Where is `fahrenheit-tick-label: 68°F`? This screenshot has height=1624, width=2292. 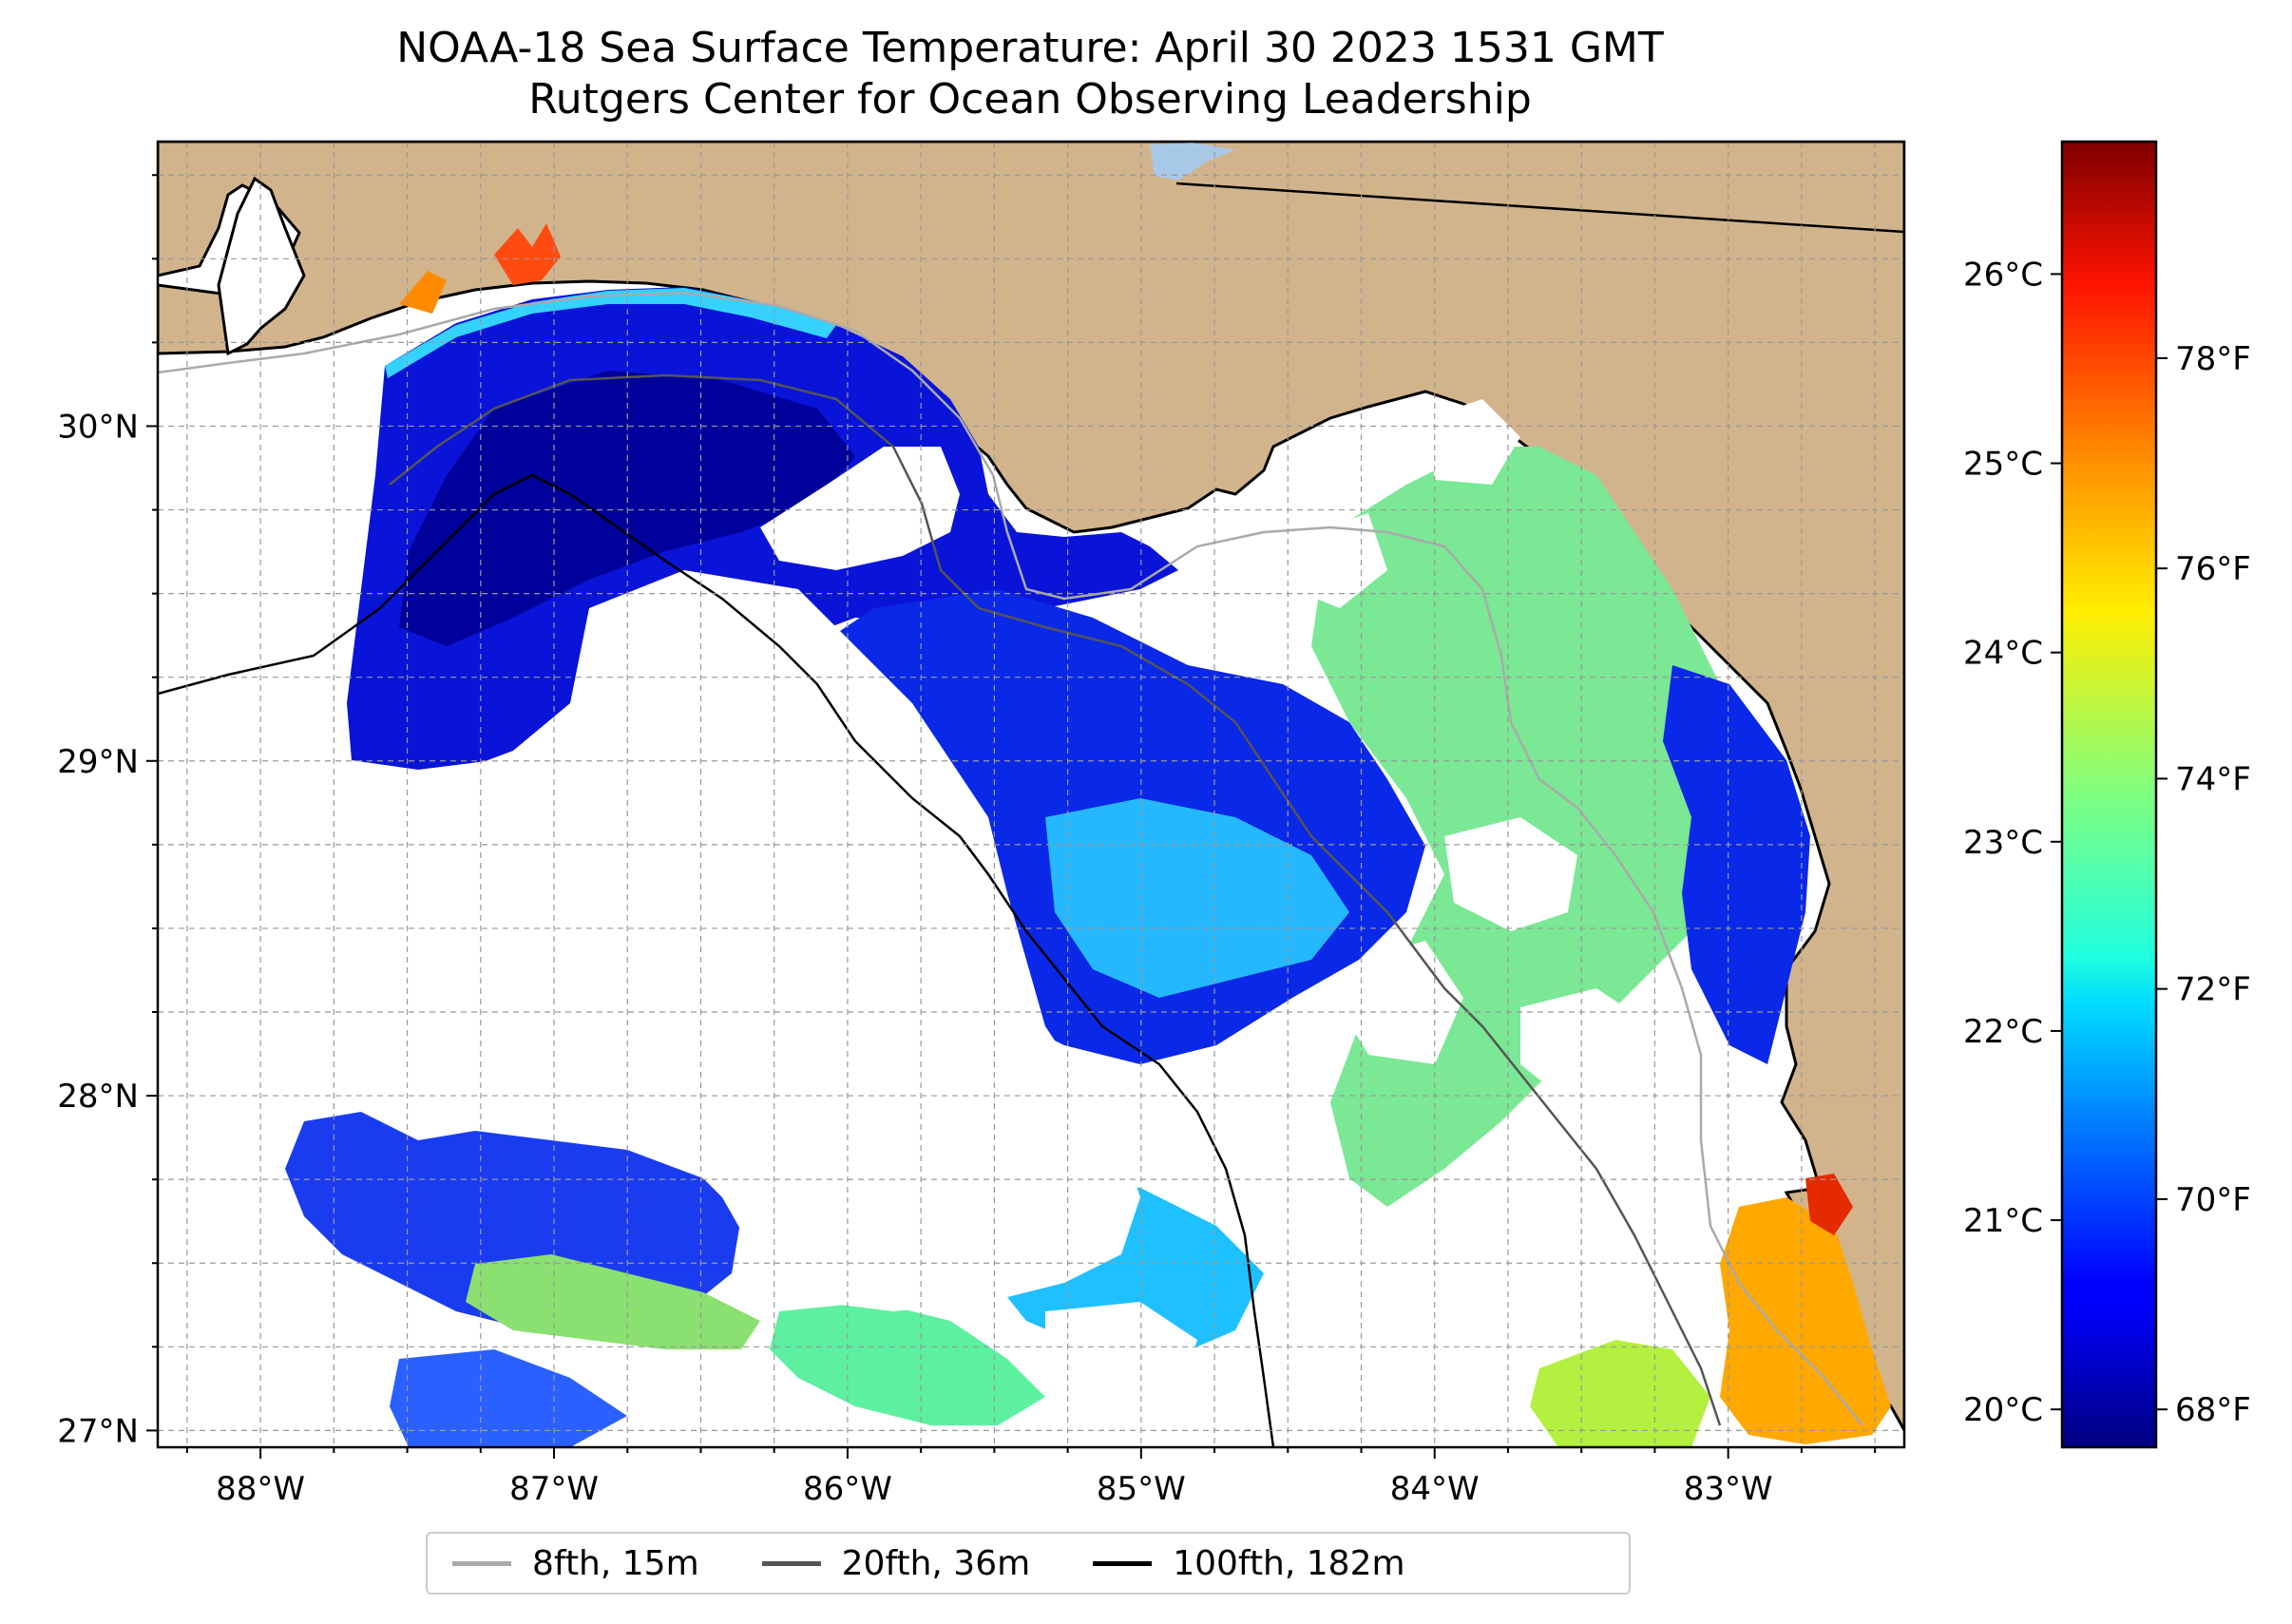
fahrenheit-tick-label: 68°F is located at coordinates (2213, 1410).